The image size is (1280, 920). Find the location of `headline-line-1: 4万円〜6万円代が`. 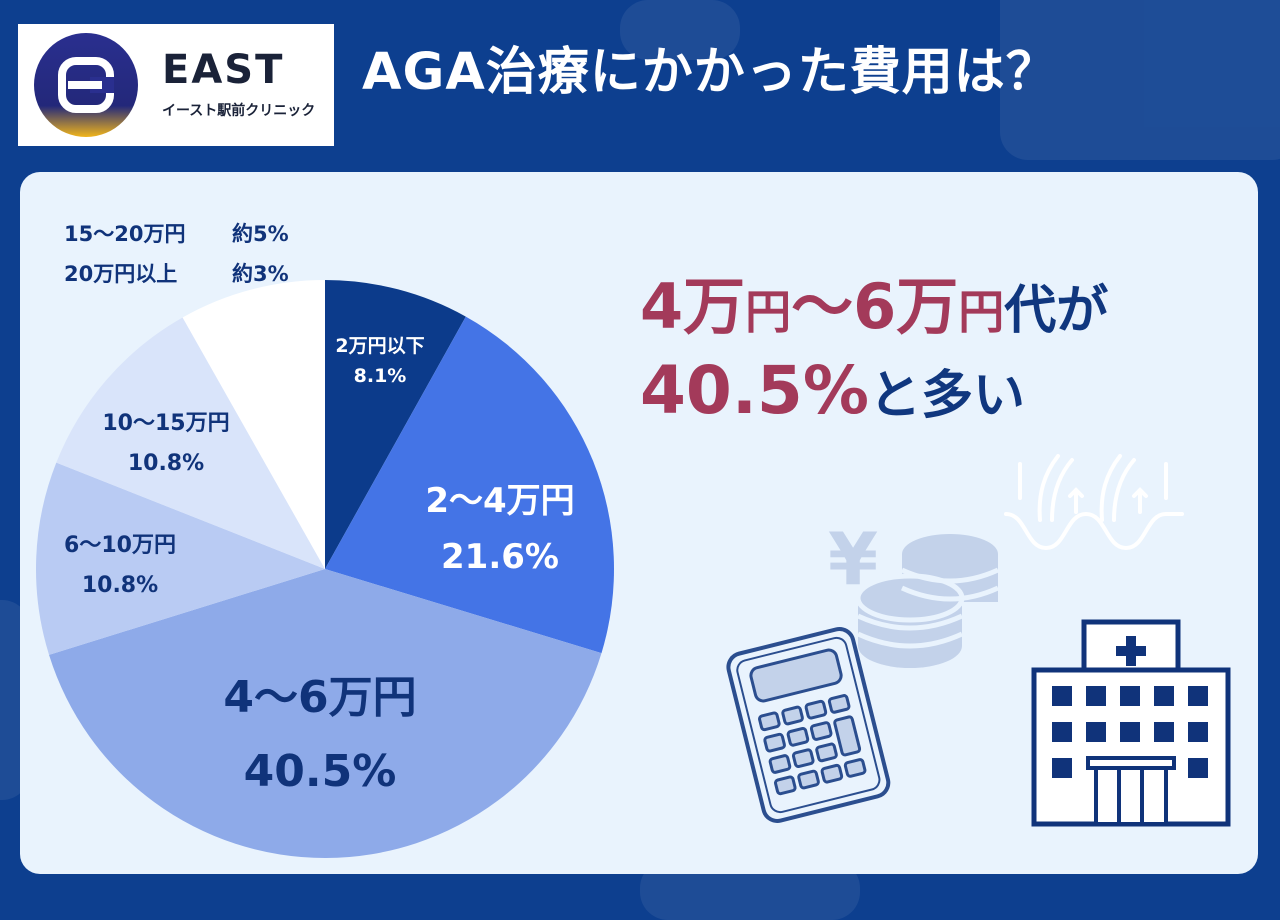

headline-line-1: 4万円〜6万円代が is located at coordinates (874, 307).